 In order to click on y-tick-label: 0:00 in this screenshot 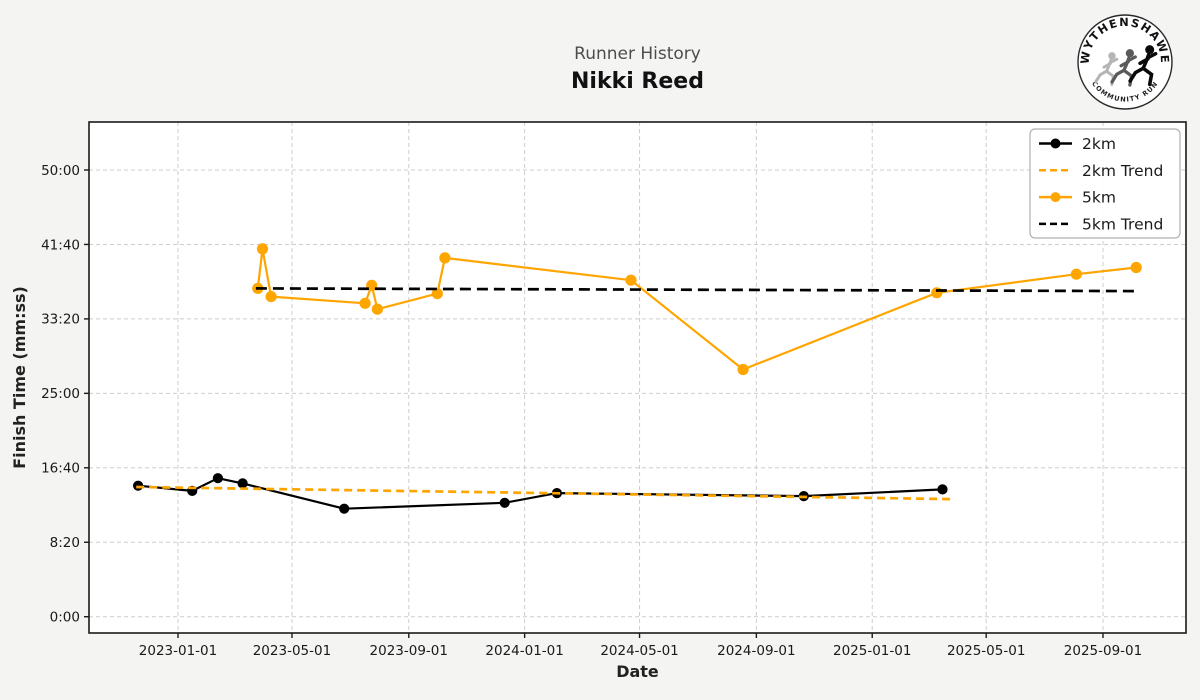, I will do `click(65, 618)`.